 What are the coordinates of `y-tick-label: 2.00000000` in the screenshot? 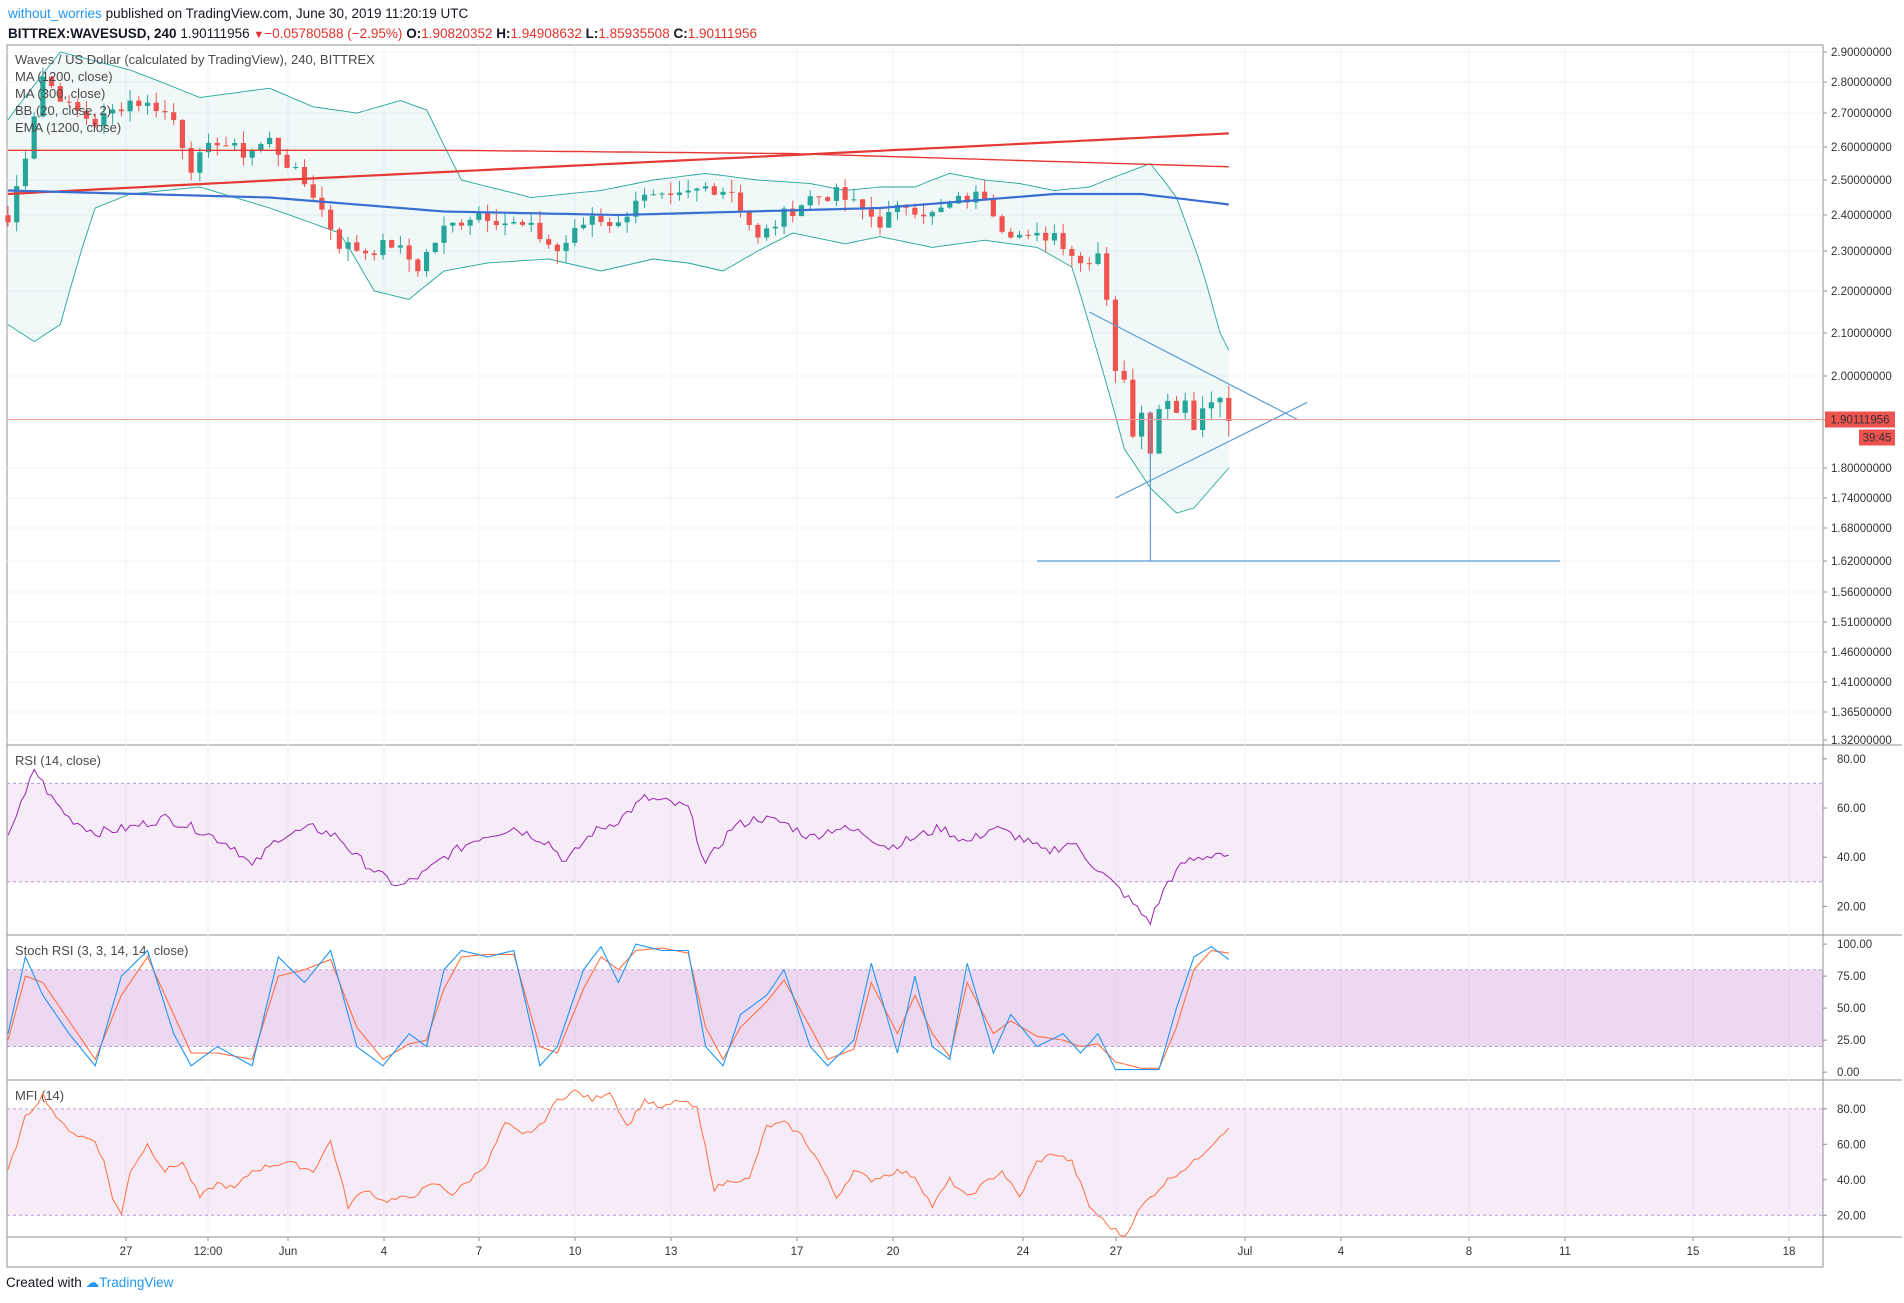 It's located at (1861, 377).